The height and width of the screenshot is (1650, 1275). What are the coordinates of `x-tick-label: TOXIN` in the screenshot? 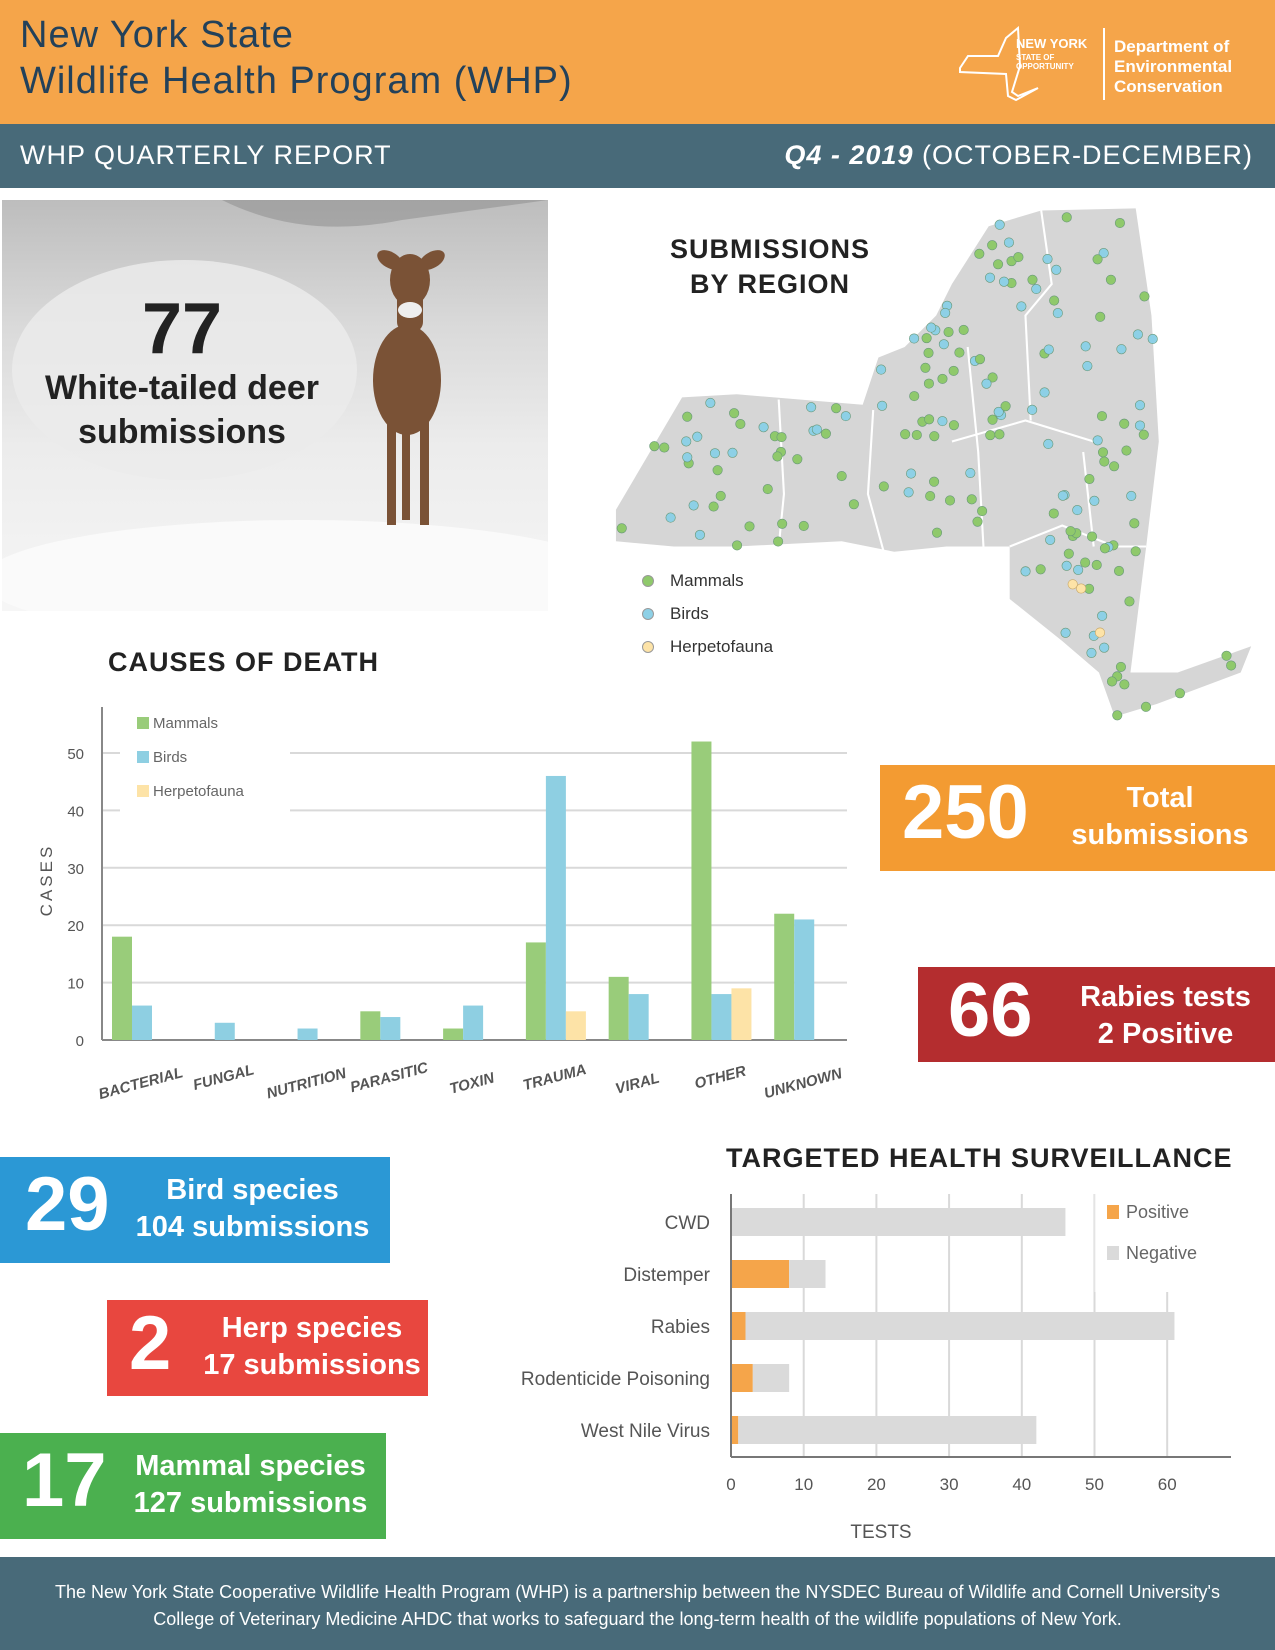 It's located at (473, 1083).